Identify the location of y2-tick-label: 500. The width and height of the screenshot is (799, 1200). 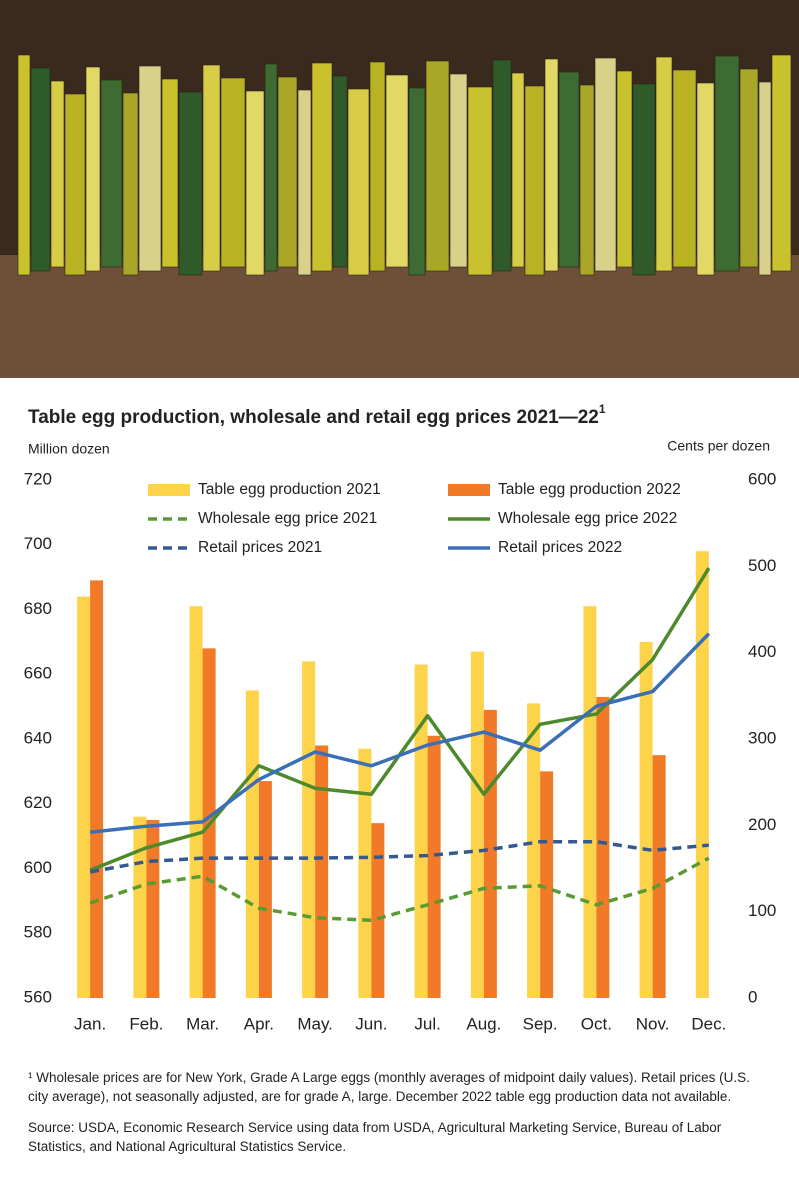
(762, 565).